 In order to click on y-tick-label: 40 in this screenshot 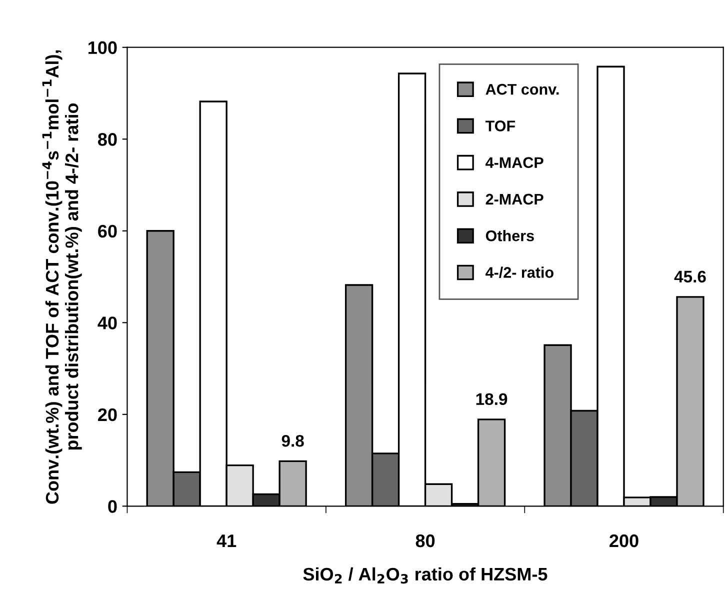, I will do `click(107, 323)`.